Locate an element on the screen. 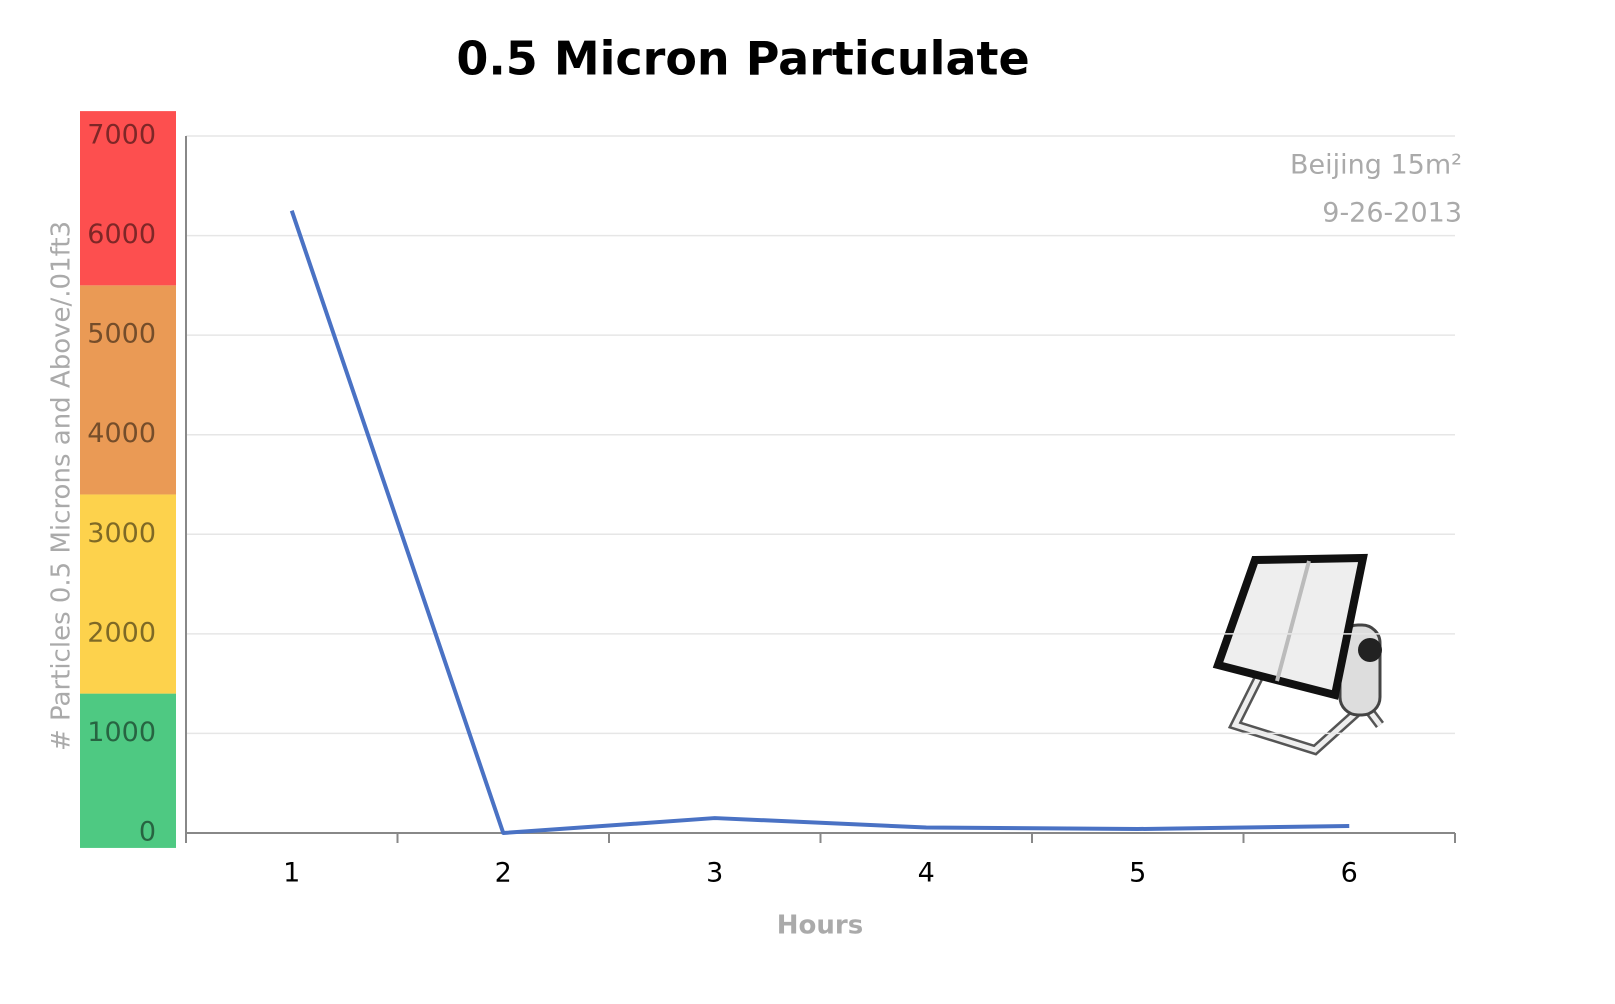  purifier-icon is located at coordinates (1298, 654).